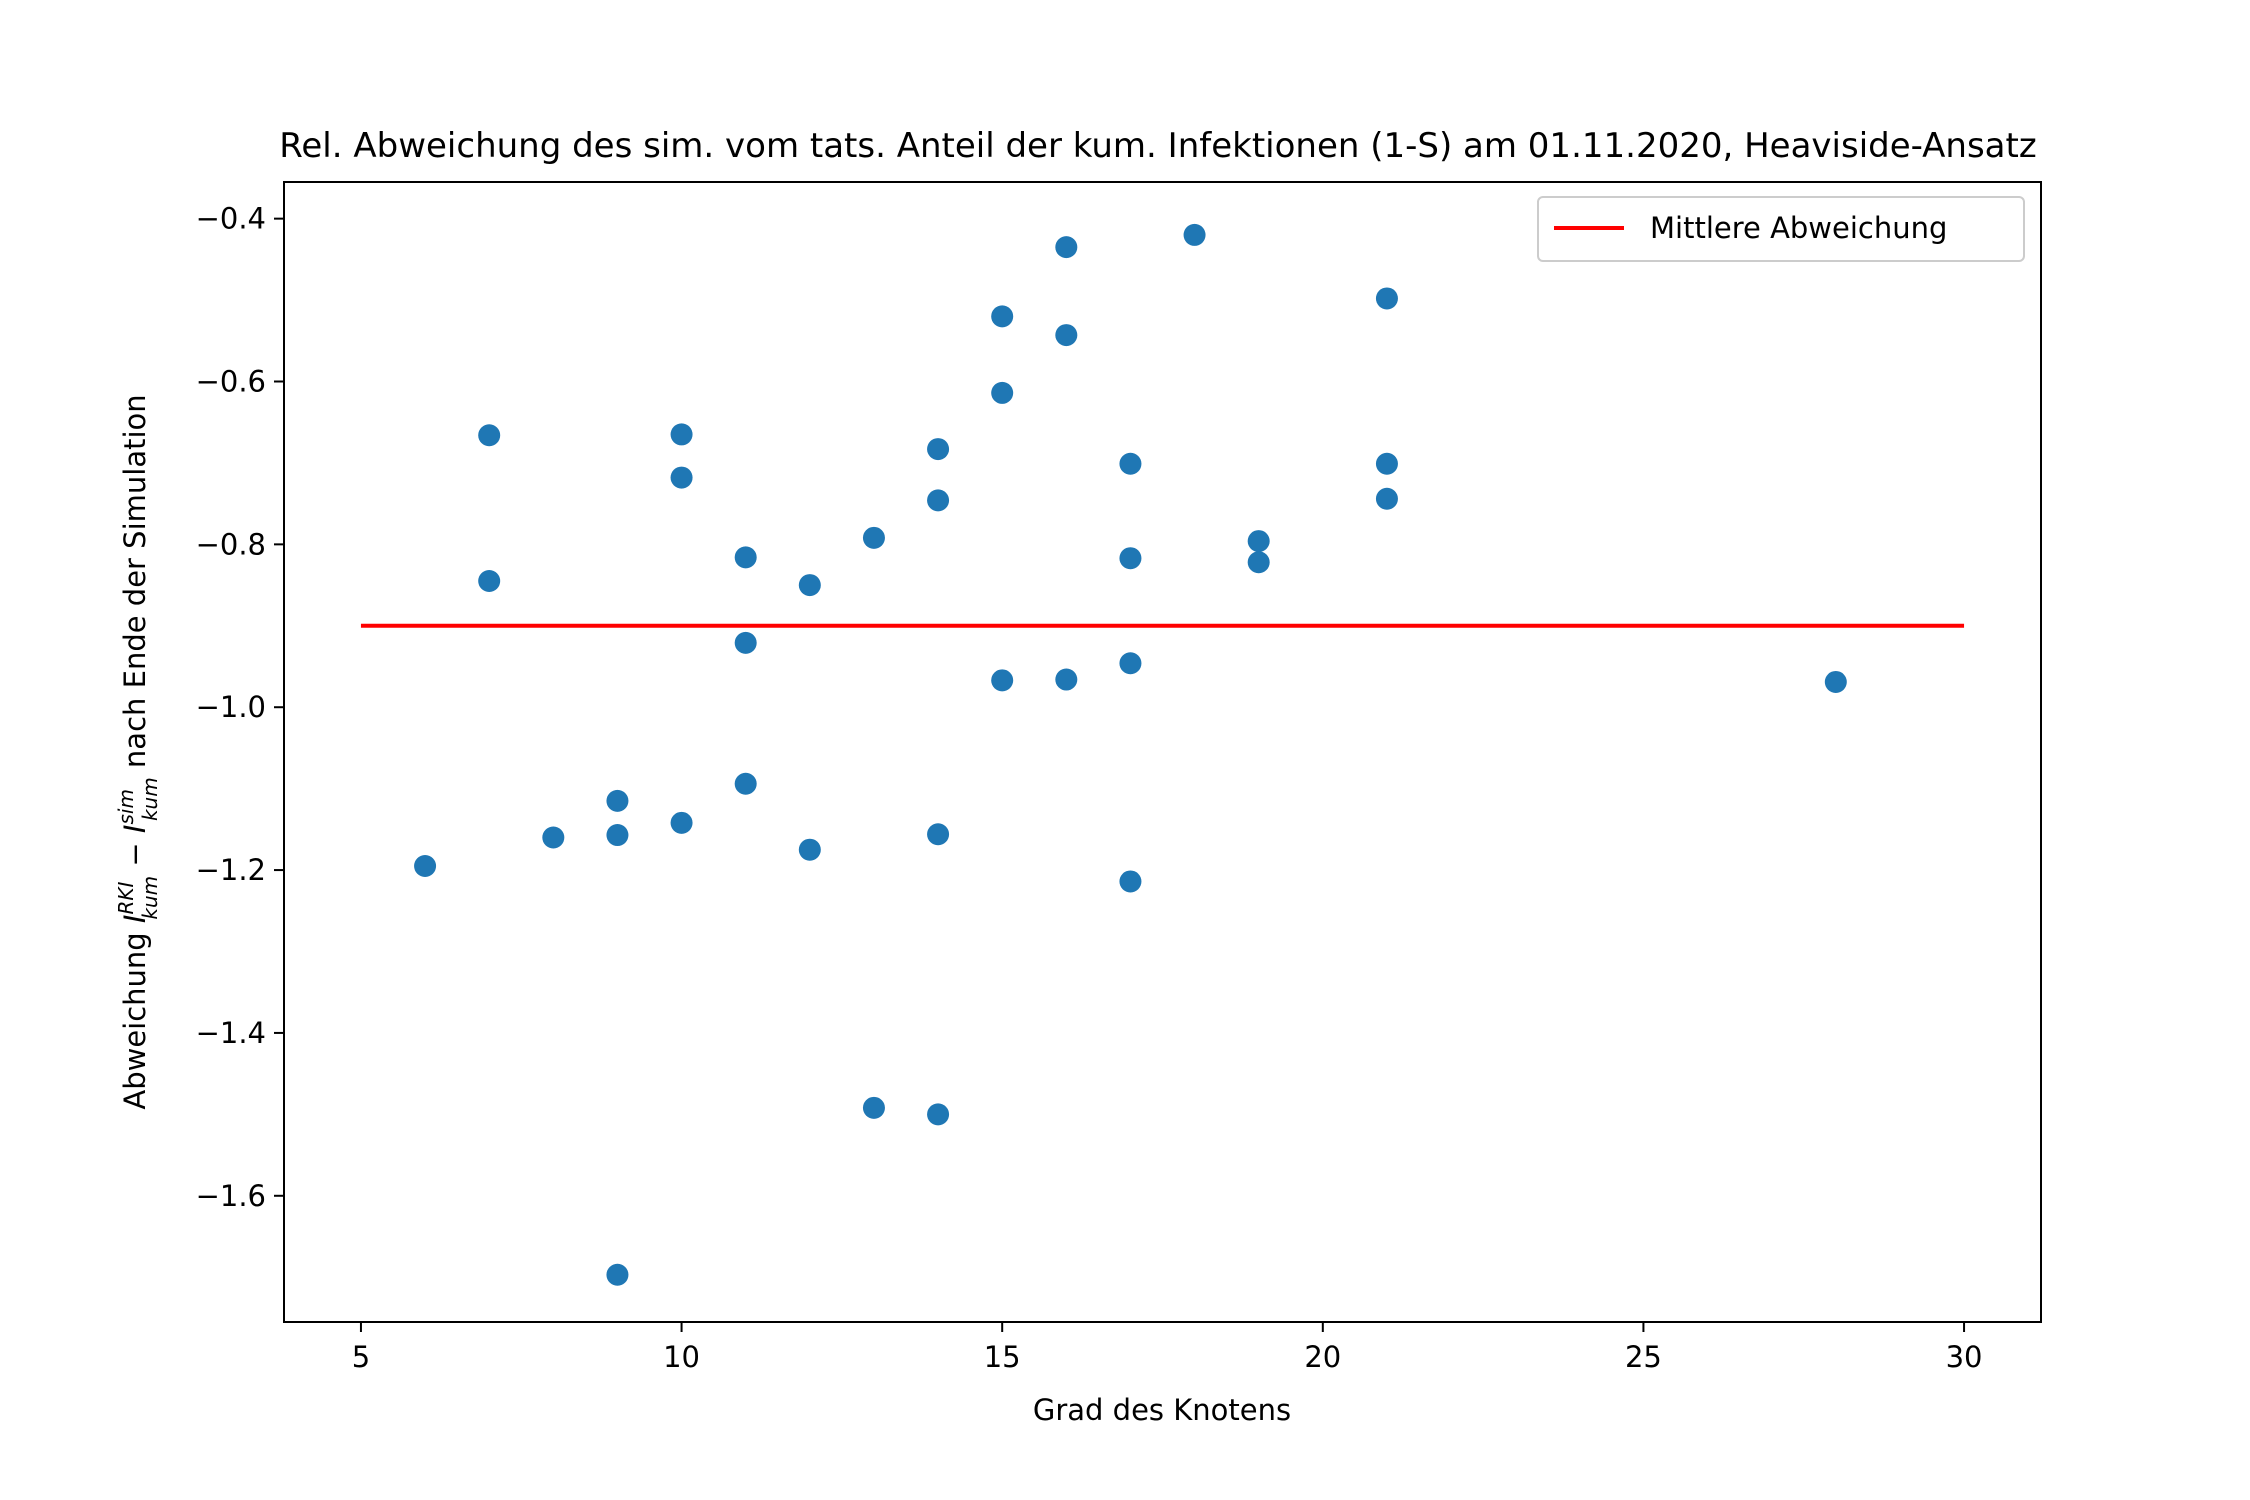 The height and width of the screenshot is (1500, 2250). What do you see at coordinates (150, 799) in the screenshot?
I see `y-axis-title-term2-sub: kum` at bounding box center [150, 799].